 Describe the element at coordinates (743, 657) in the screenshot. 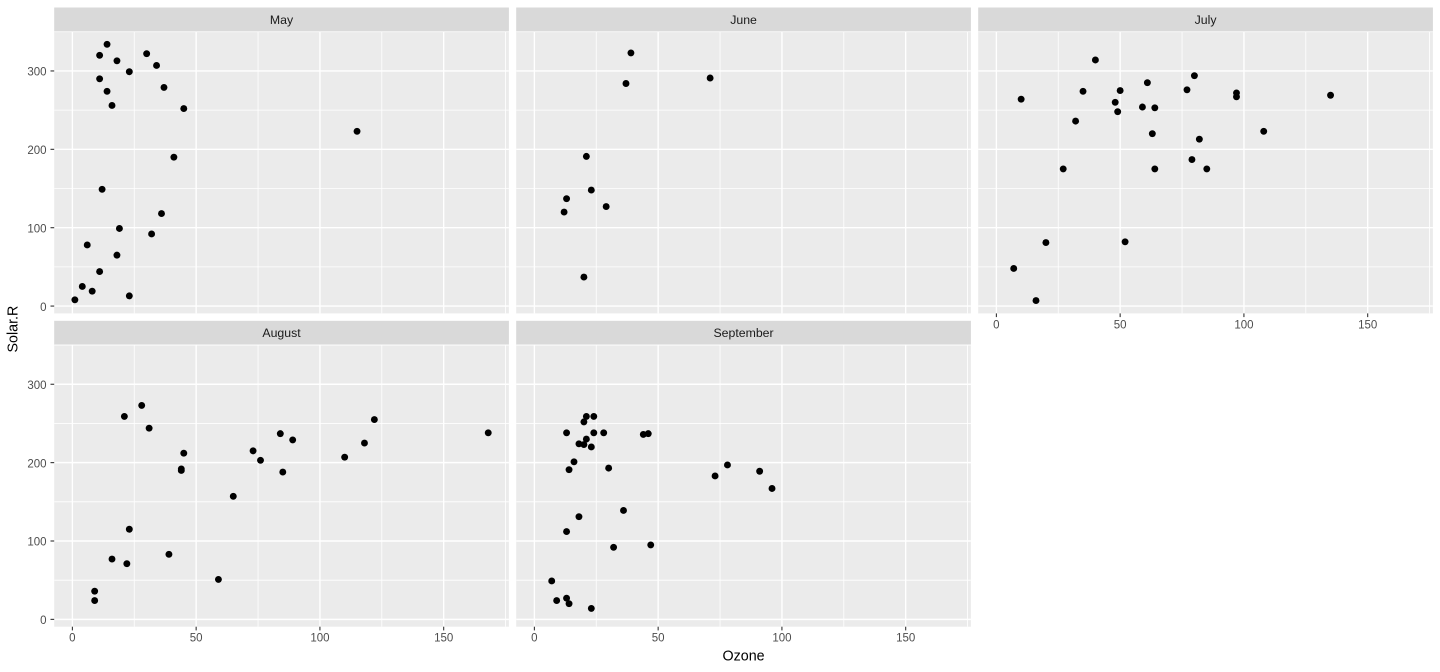

I see `svg-text: Ozone` at that location.